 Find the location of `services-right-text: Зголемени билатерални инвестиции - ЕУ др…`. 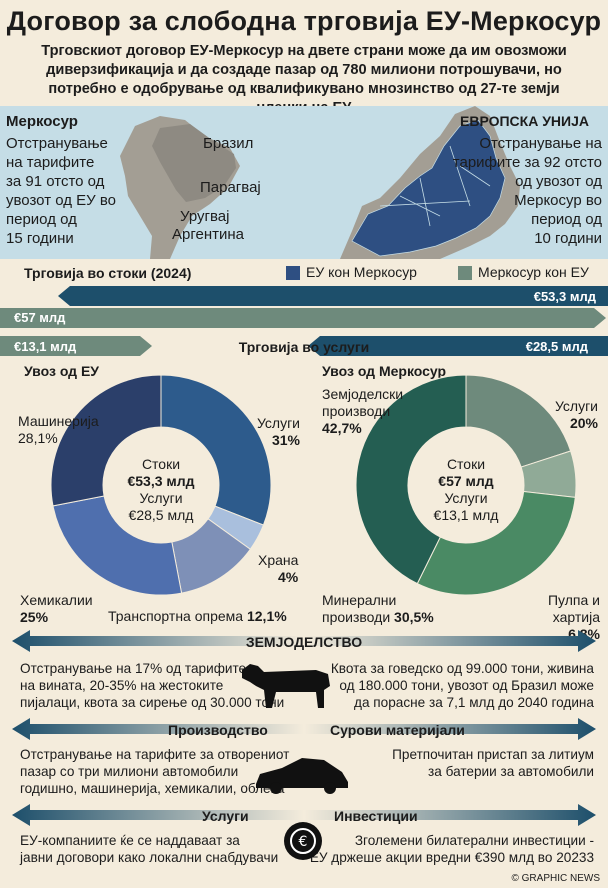

services-right-text: Зголемени билатерални инвестиции - ЕУ др… is located at coordinates (451, 849).